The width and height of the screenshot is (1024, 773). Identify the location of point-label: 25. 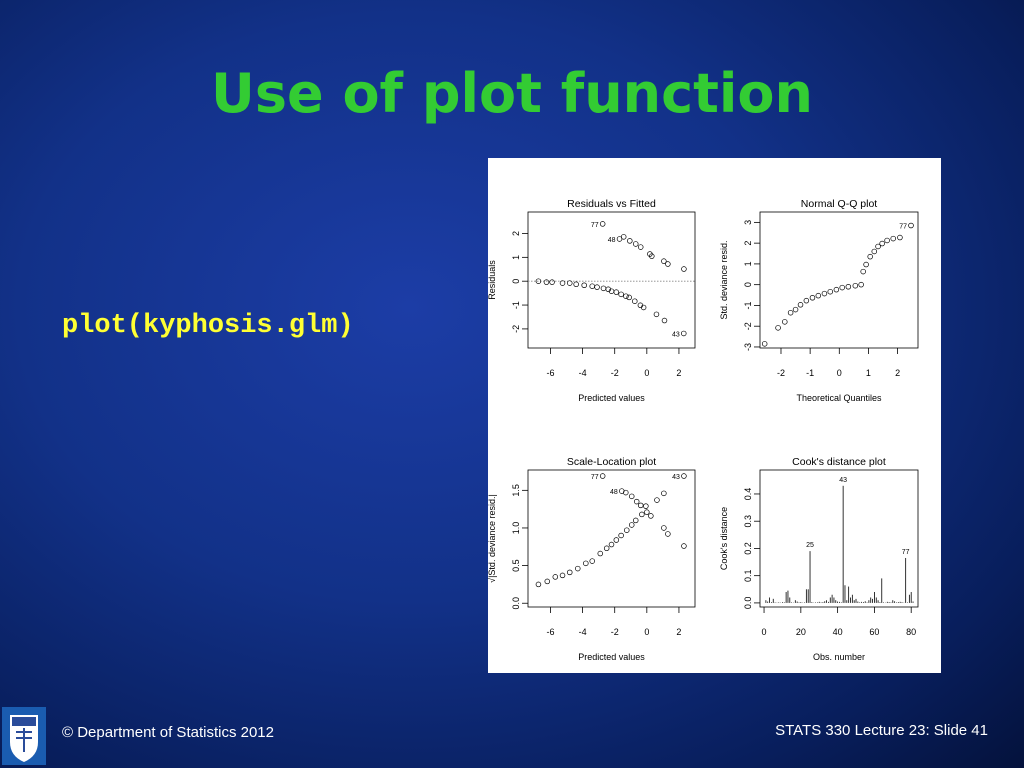
(810, 545).